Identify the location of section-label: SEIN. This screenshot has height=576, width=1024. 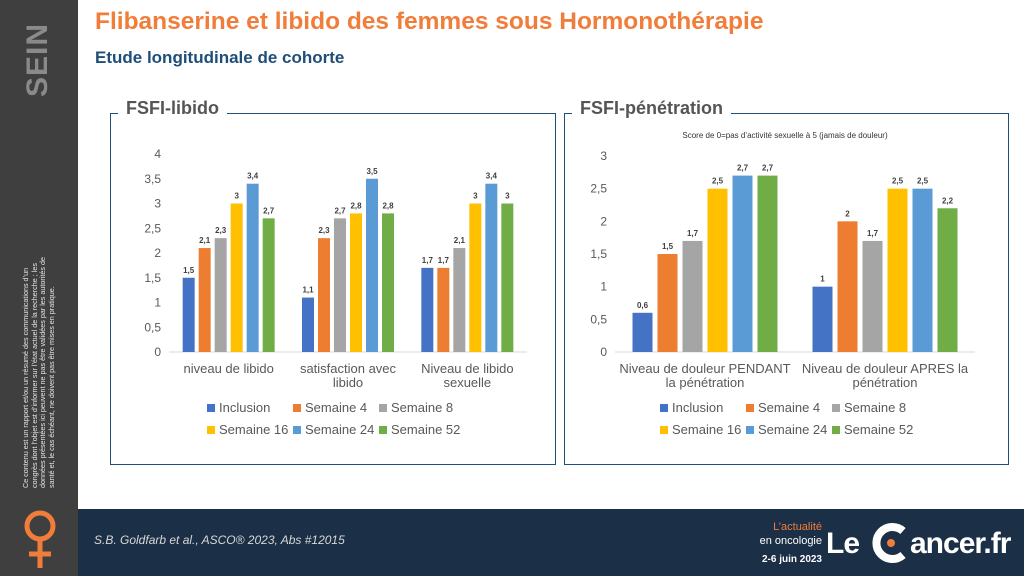
(38, 60).